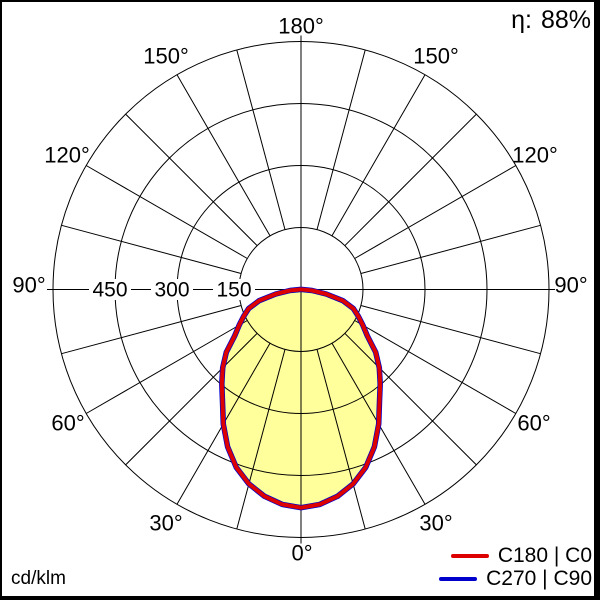 This screenshot has height=600, width=600. I want to click on angle-label-150-right: 150°, so click(436, 56).